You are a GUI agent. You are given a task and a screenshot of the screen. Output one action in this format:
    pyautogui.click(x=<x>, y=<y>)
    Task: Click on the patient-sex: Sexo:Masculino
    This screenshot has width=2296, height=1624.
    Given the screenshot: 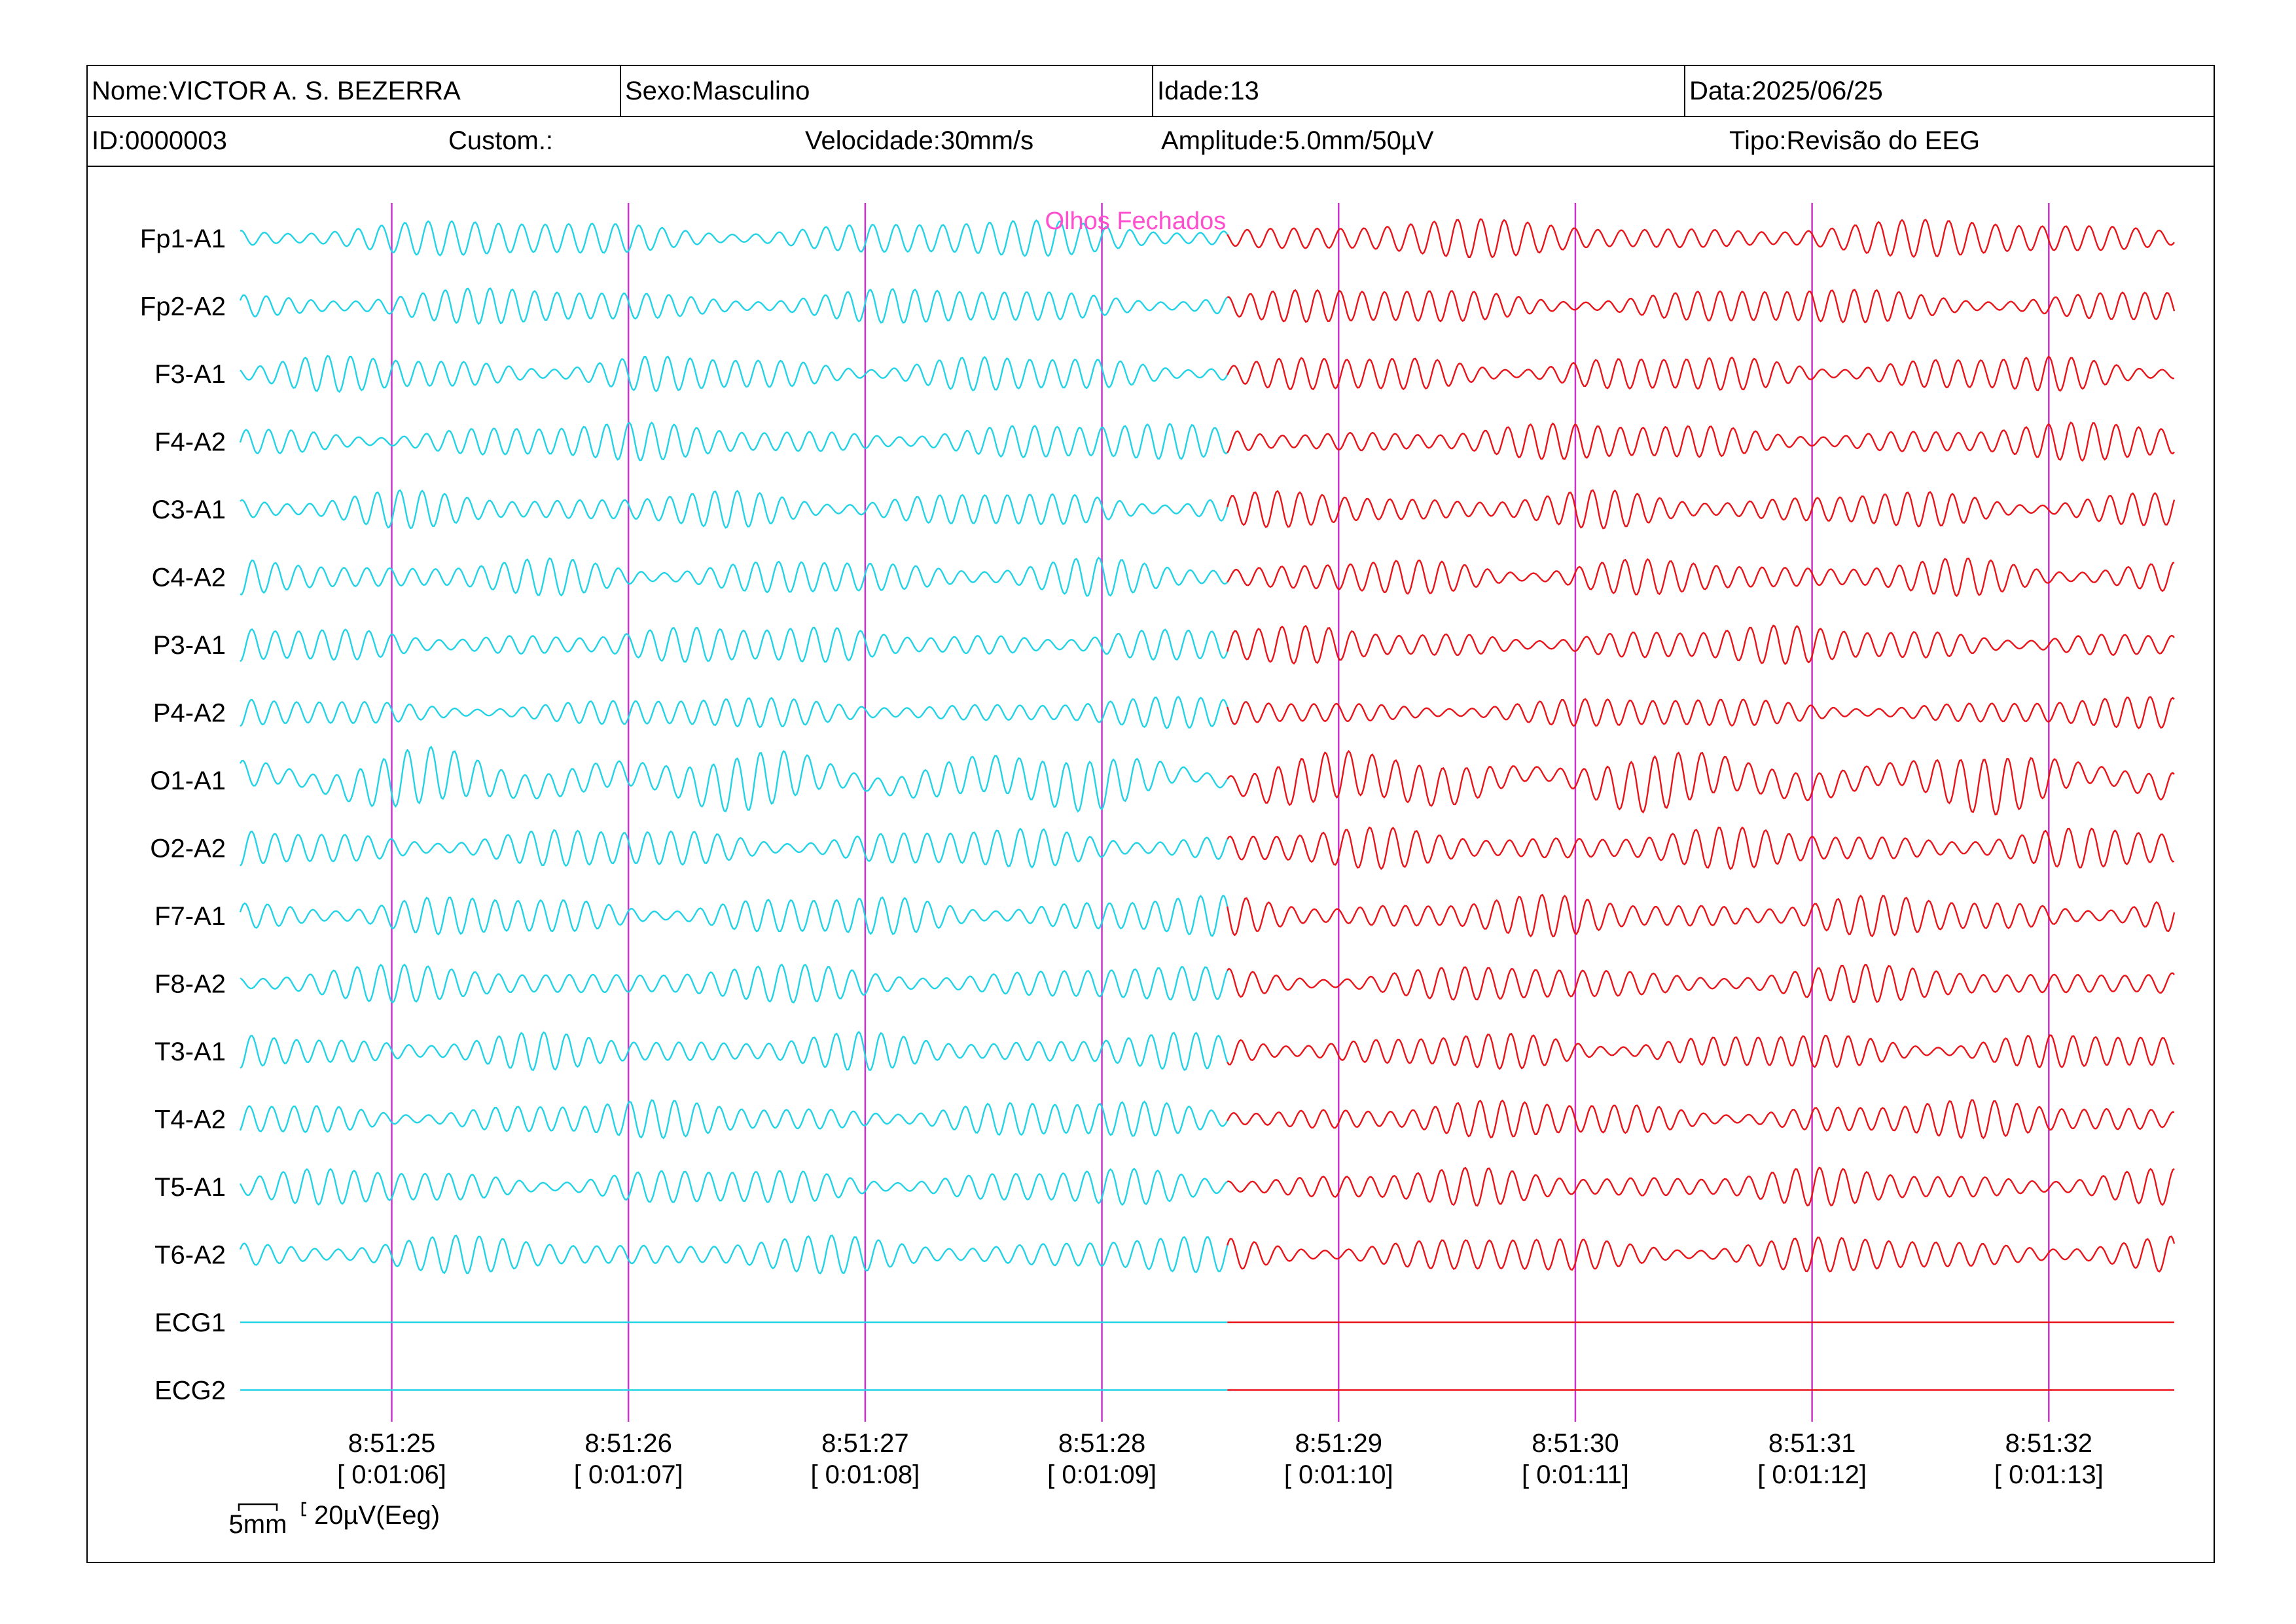 What is the action you would take?
    pyautogui.click(x=886, y=91)
    